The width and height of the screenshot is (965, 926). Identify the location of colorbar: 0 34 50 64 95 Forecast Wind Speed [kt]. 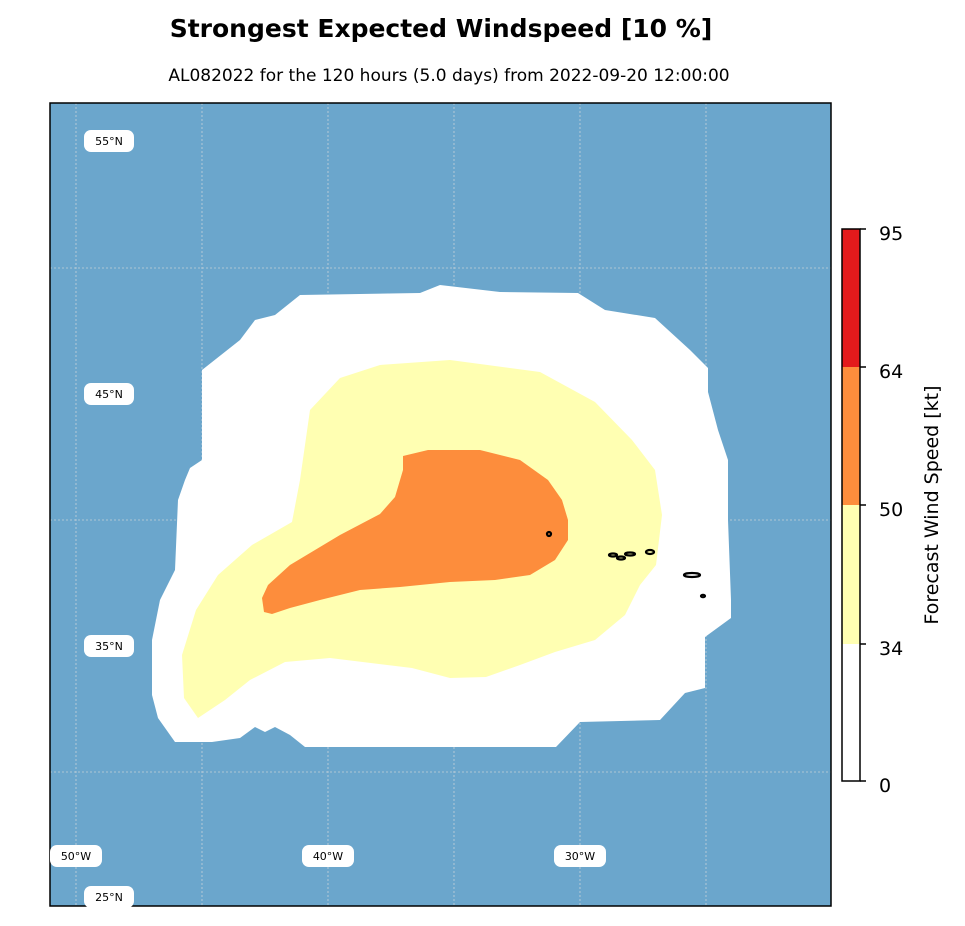
(892, 510).